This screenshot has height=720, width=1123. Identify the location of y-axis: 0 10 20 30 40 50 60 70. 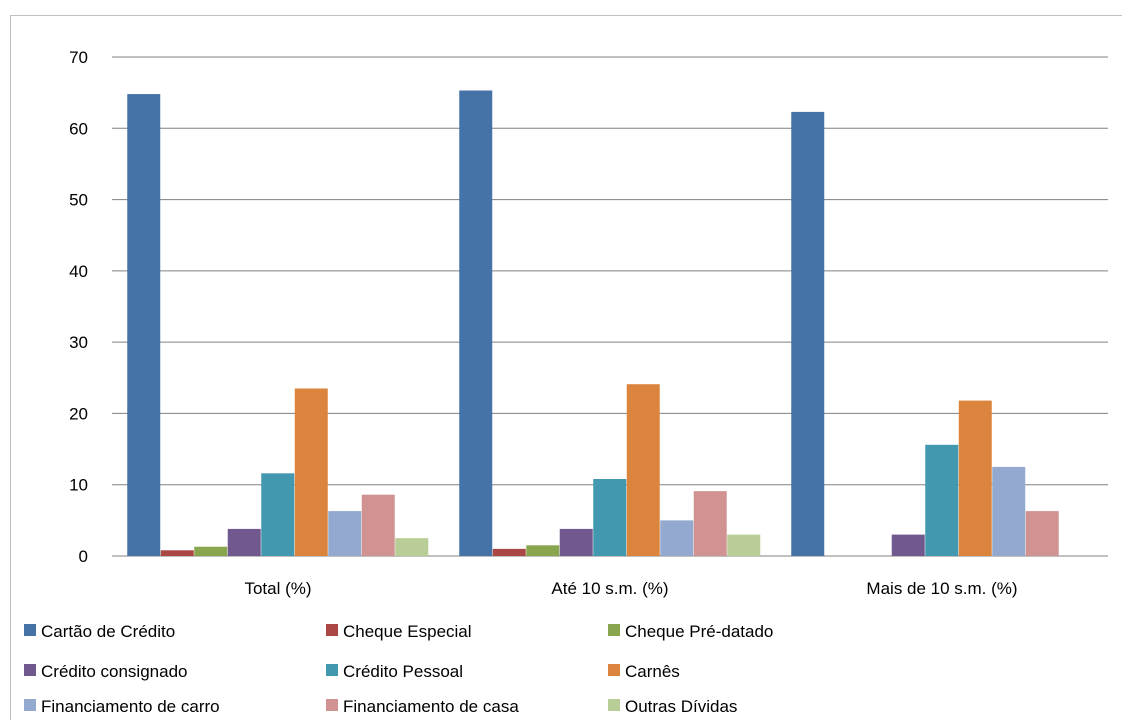
(78, 307).